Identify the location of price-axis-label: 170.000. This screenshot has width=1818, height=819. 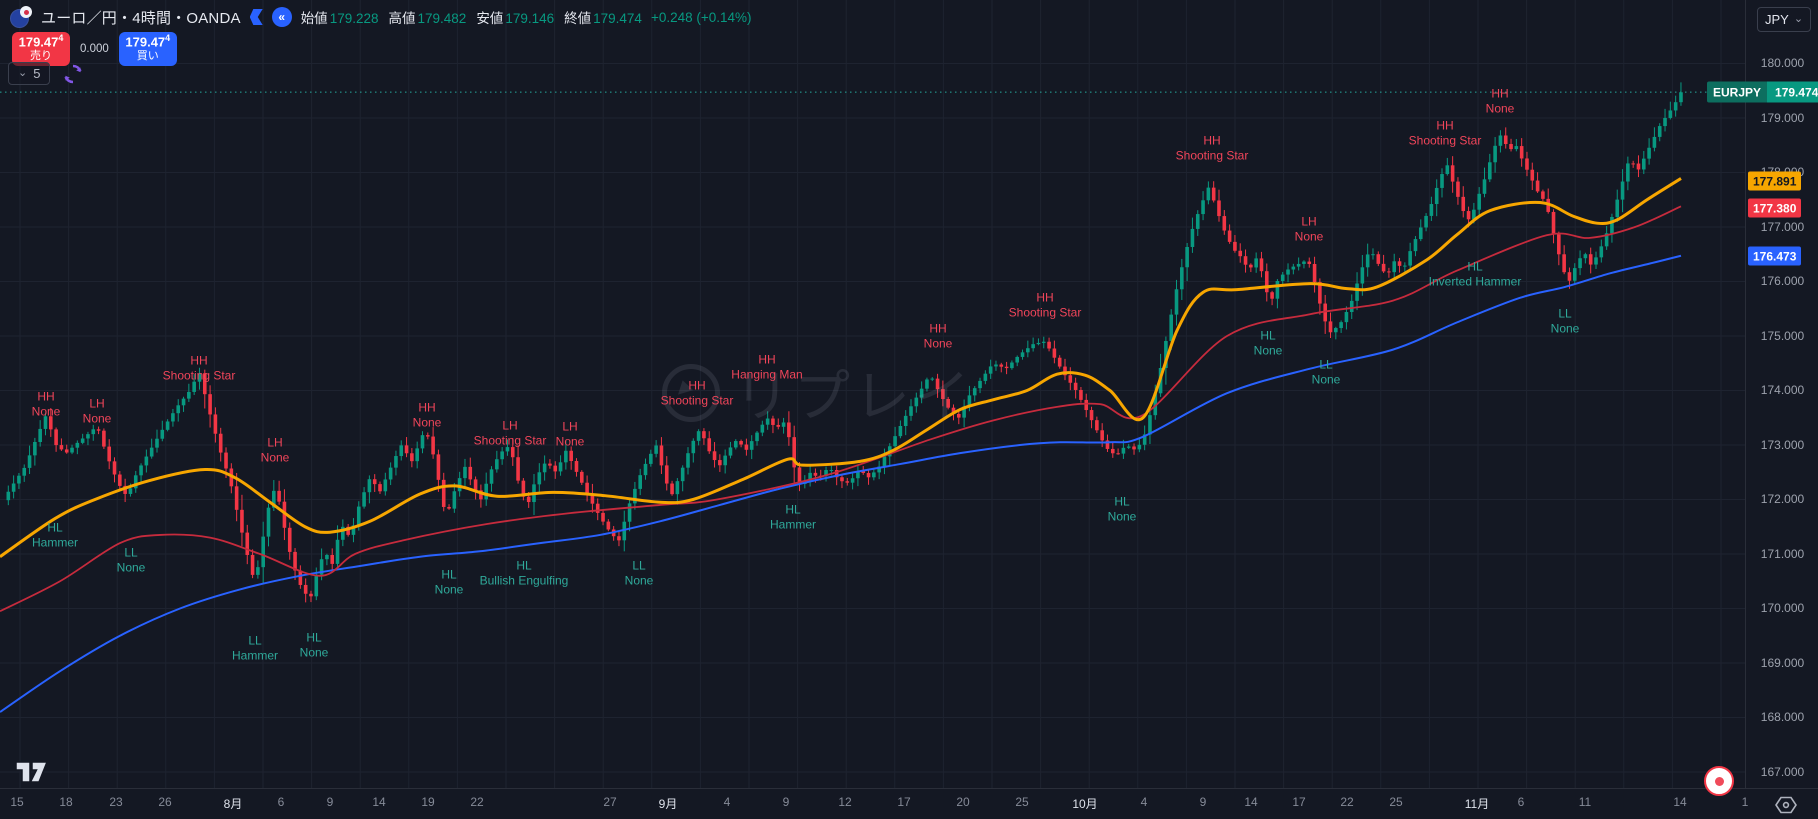
(1782, 608).